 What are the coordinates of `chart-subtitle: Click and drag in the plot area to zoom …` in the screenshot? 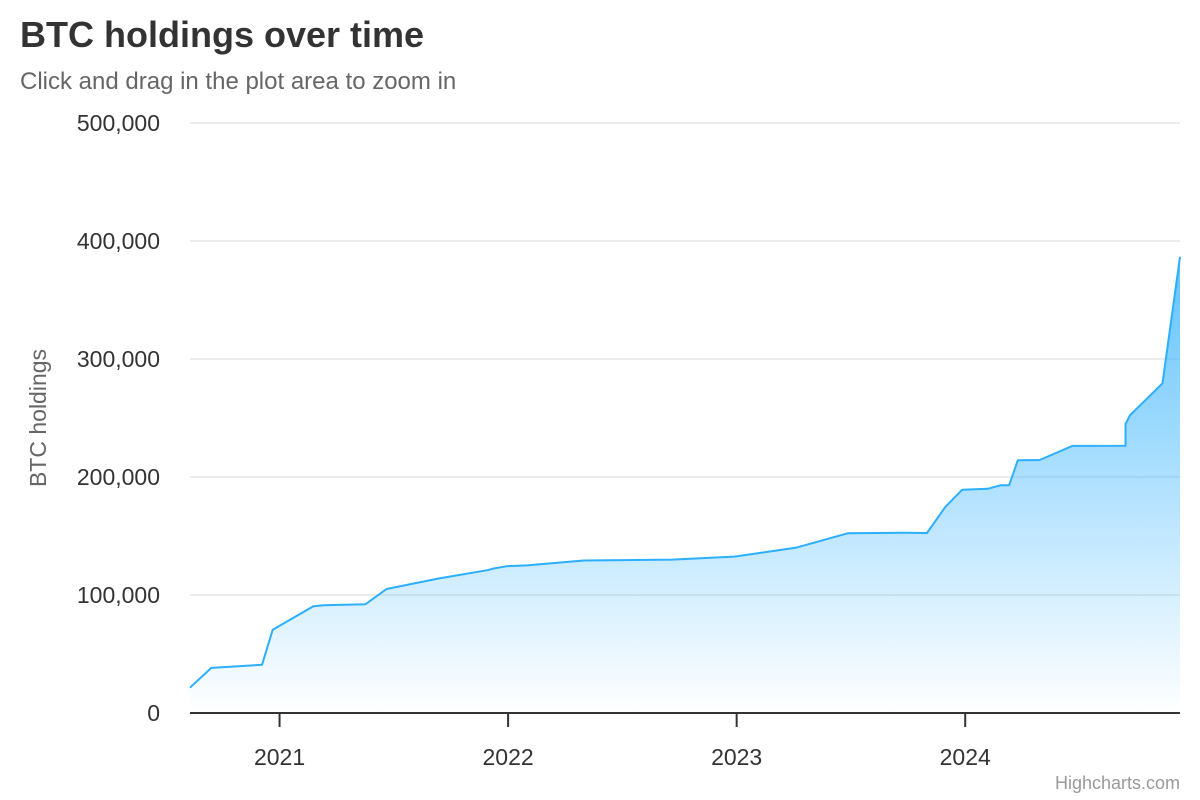 It's located at (238, 81).